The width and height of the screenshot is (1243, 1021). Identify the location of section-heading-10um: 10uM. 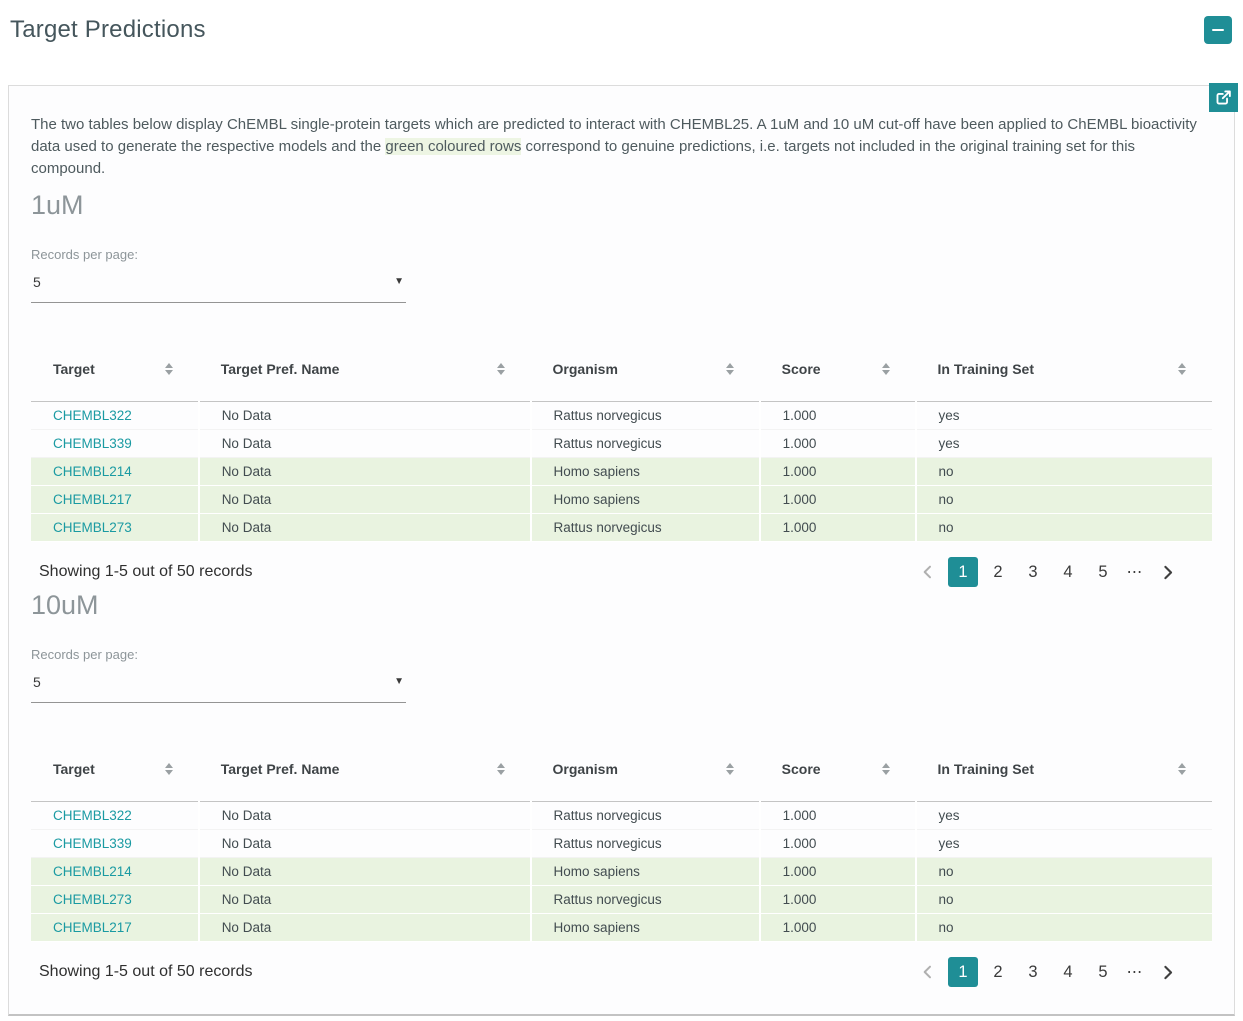
(65, 605).